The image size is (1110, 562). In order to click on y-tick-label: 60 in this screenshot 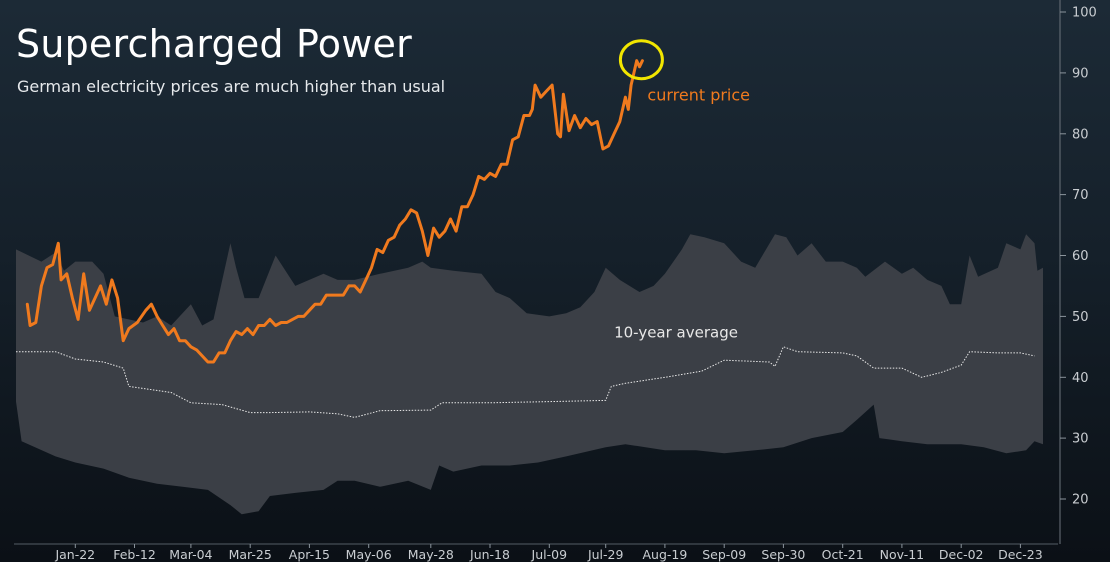, I will do `click(1080, 256)`.